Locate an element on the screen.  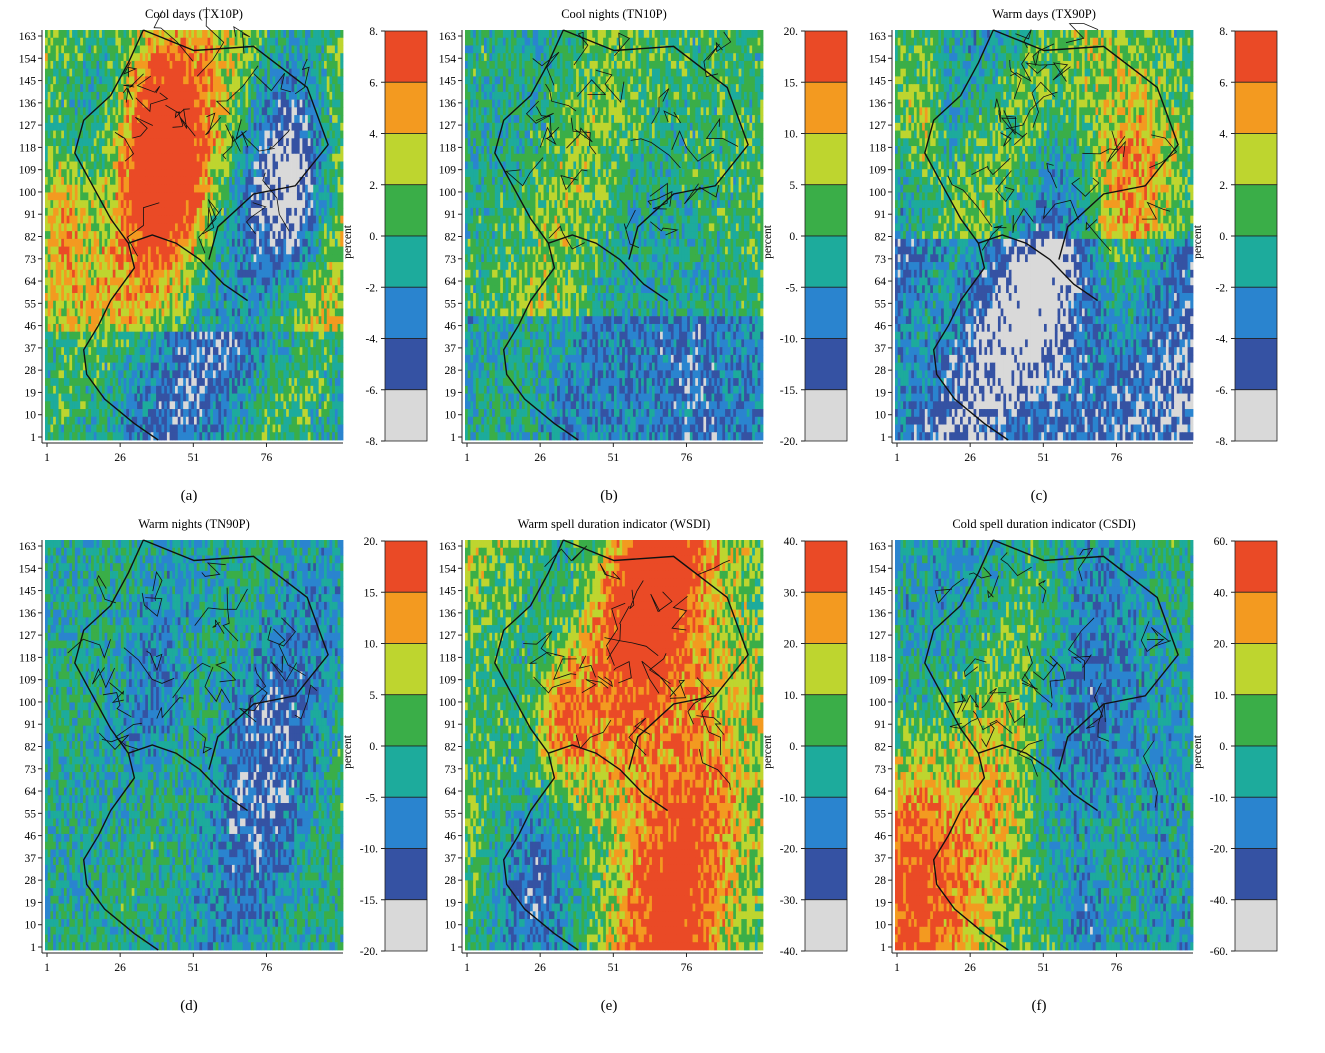
y-tick-label: 10 is located at coordinates (31, 416).